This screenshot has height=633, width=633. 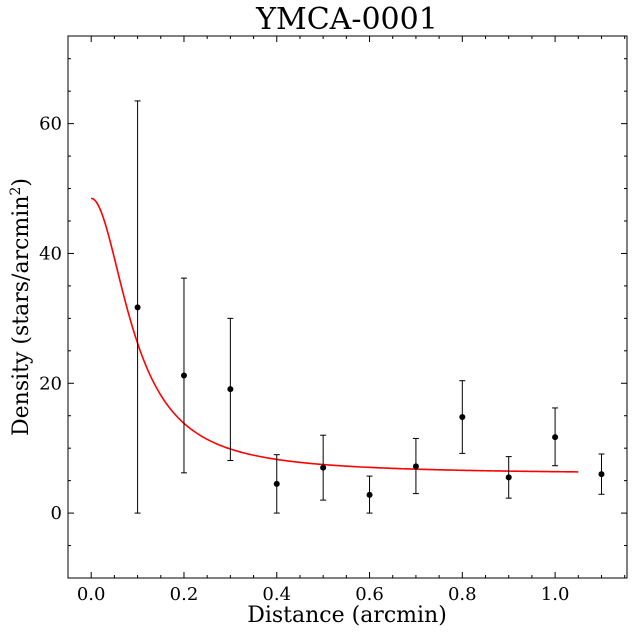 I want to click on y-axis-title: Density (stars/arcmin2), so click(x=21, y=307).